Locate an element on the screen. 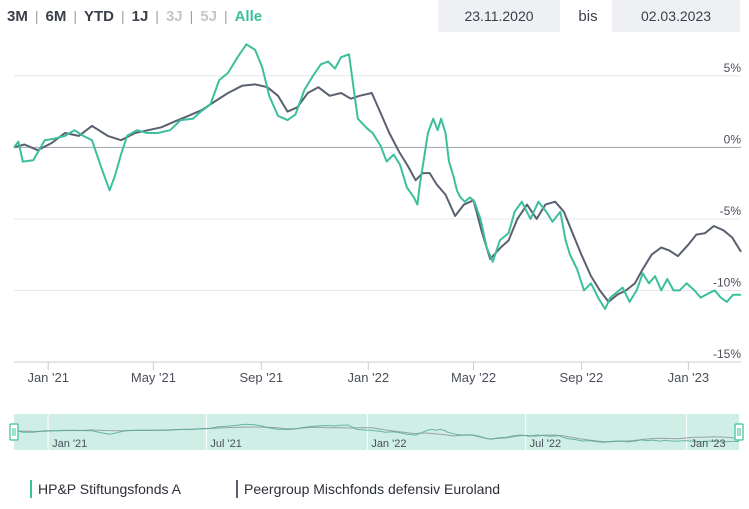  legend-item-peer: Peergroup Mischfonds defensiv Euroland is located at coordinates (368, 489).